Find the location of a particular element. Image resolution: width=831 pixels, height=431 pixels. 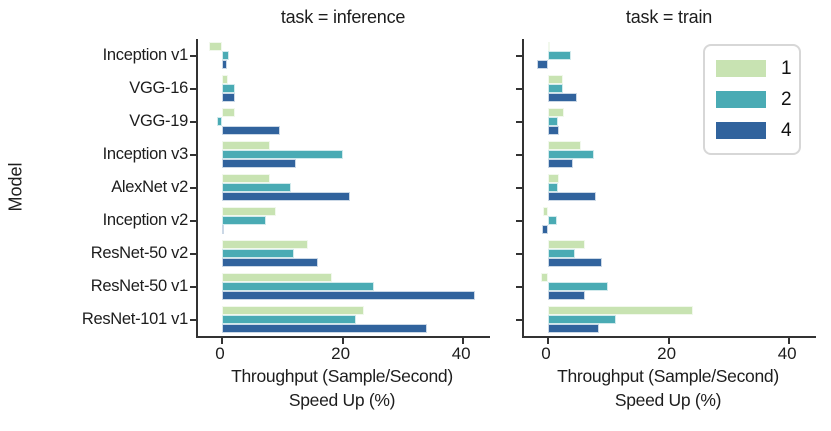

y-tick-label: Inception v3 is located at coordinates (145, 154).